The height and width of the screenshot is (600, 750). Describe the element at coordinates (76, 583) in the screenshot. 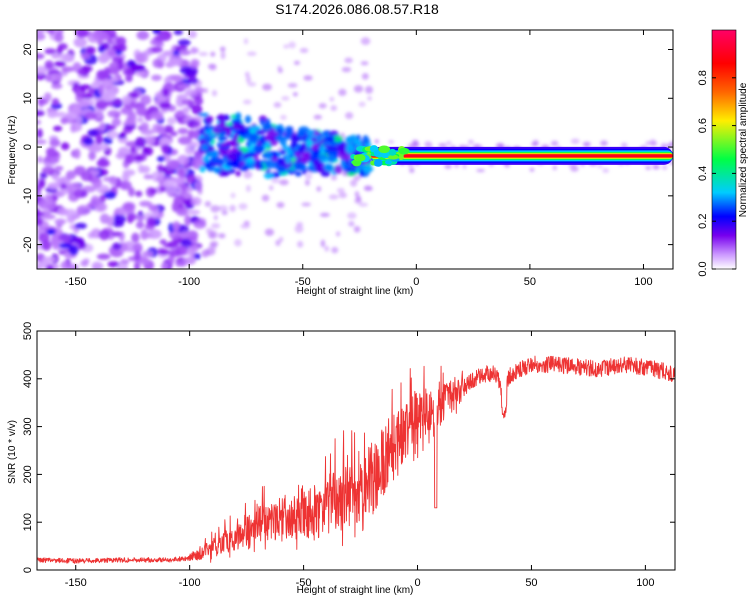

I see `x-tick-label: -150` at that location.